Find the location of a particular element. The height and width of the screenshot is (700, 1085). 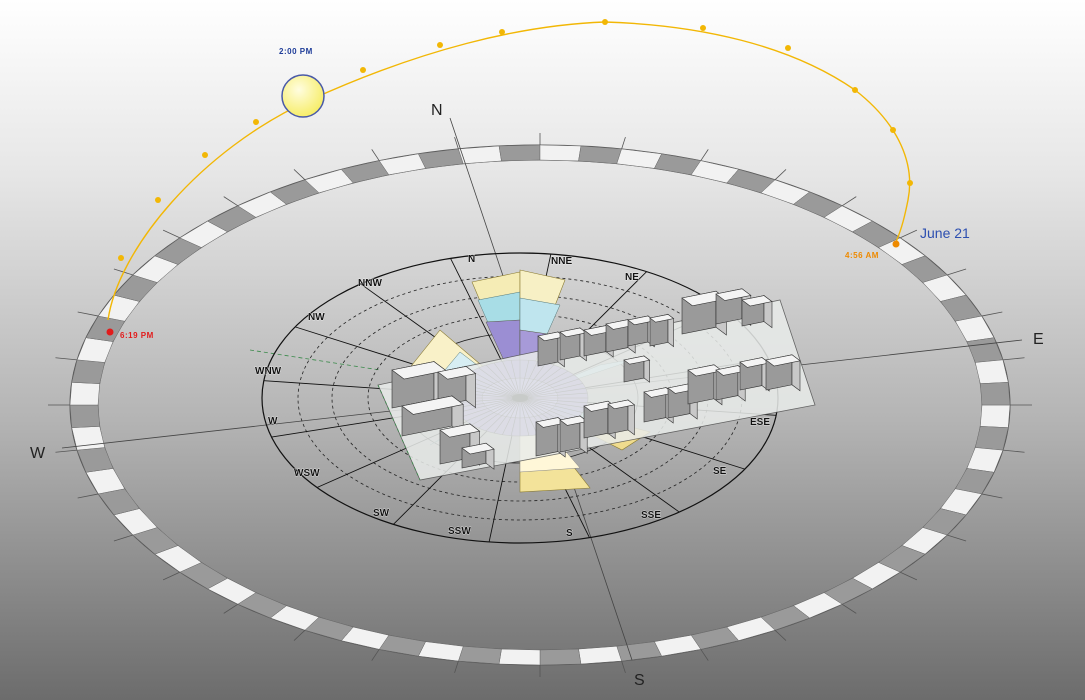

time-label-sunrise: 4:56 AM is located at coordinates (862, 255).